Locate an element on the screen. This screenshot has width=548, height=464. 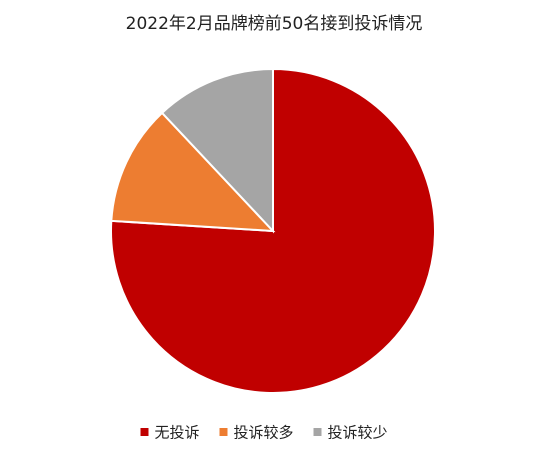
legend-label: 投诉较多 is located at coordinates (264, 433).